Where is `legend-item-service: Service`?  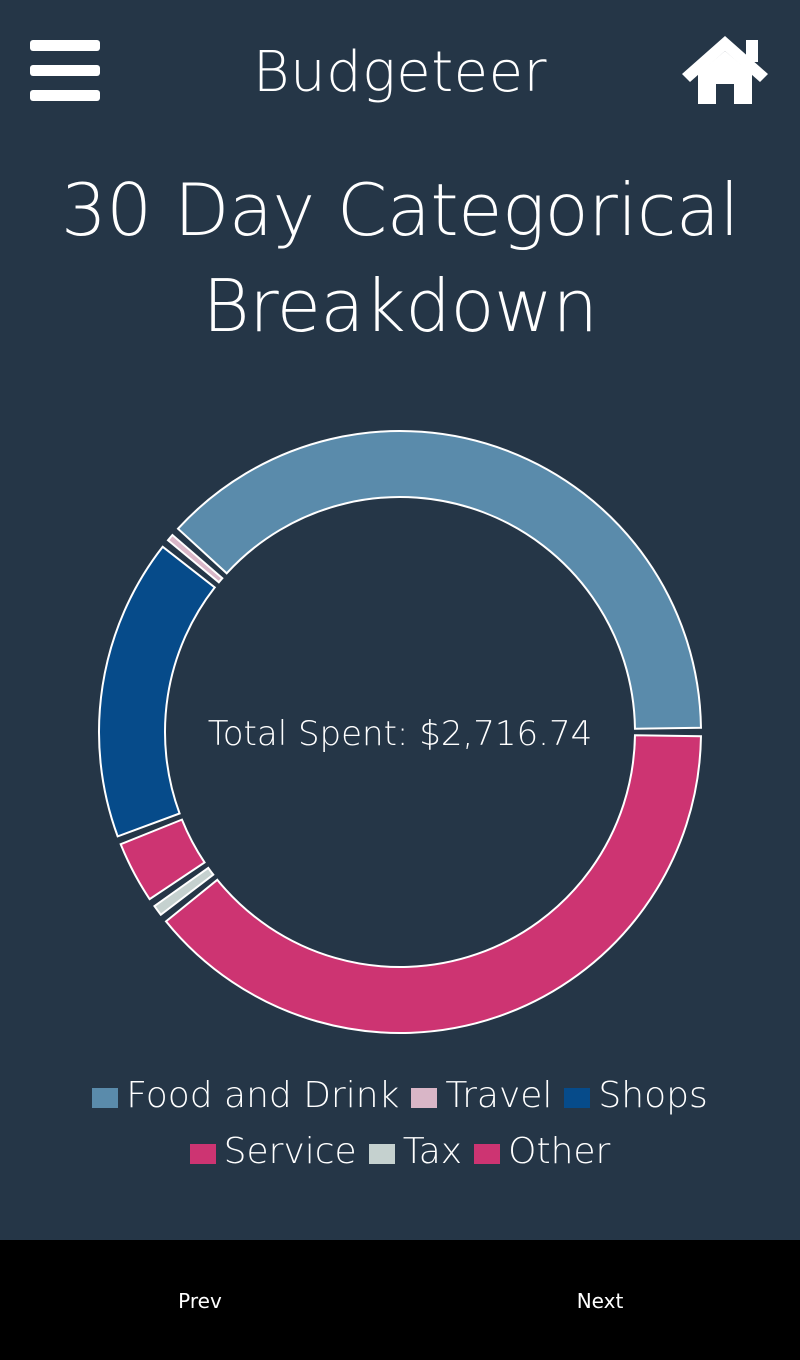 legend-item-service: Service is located at coordinates (273, 1152).